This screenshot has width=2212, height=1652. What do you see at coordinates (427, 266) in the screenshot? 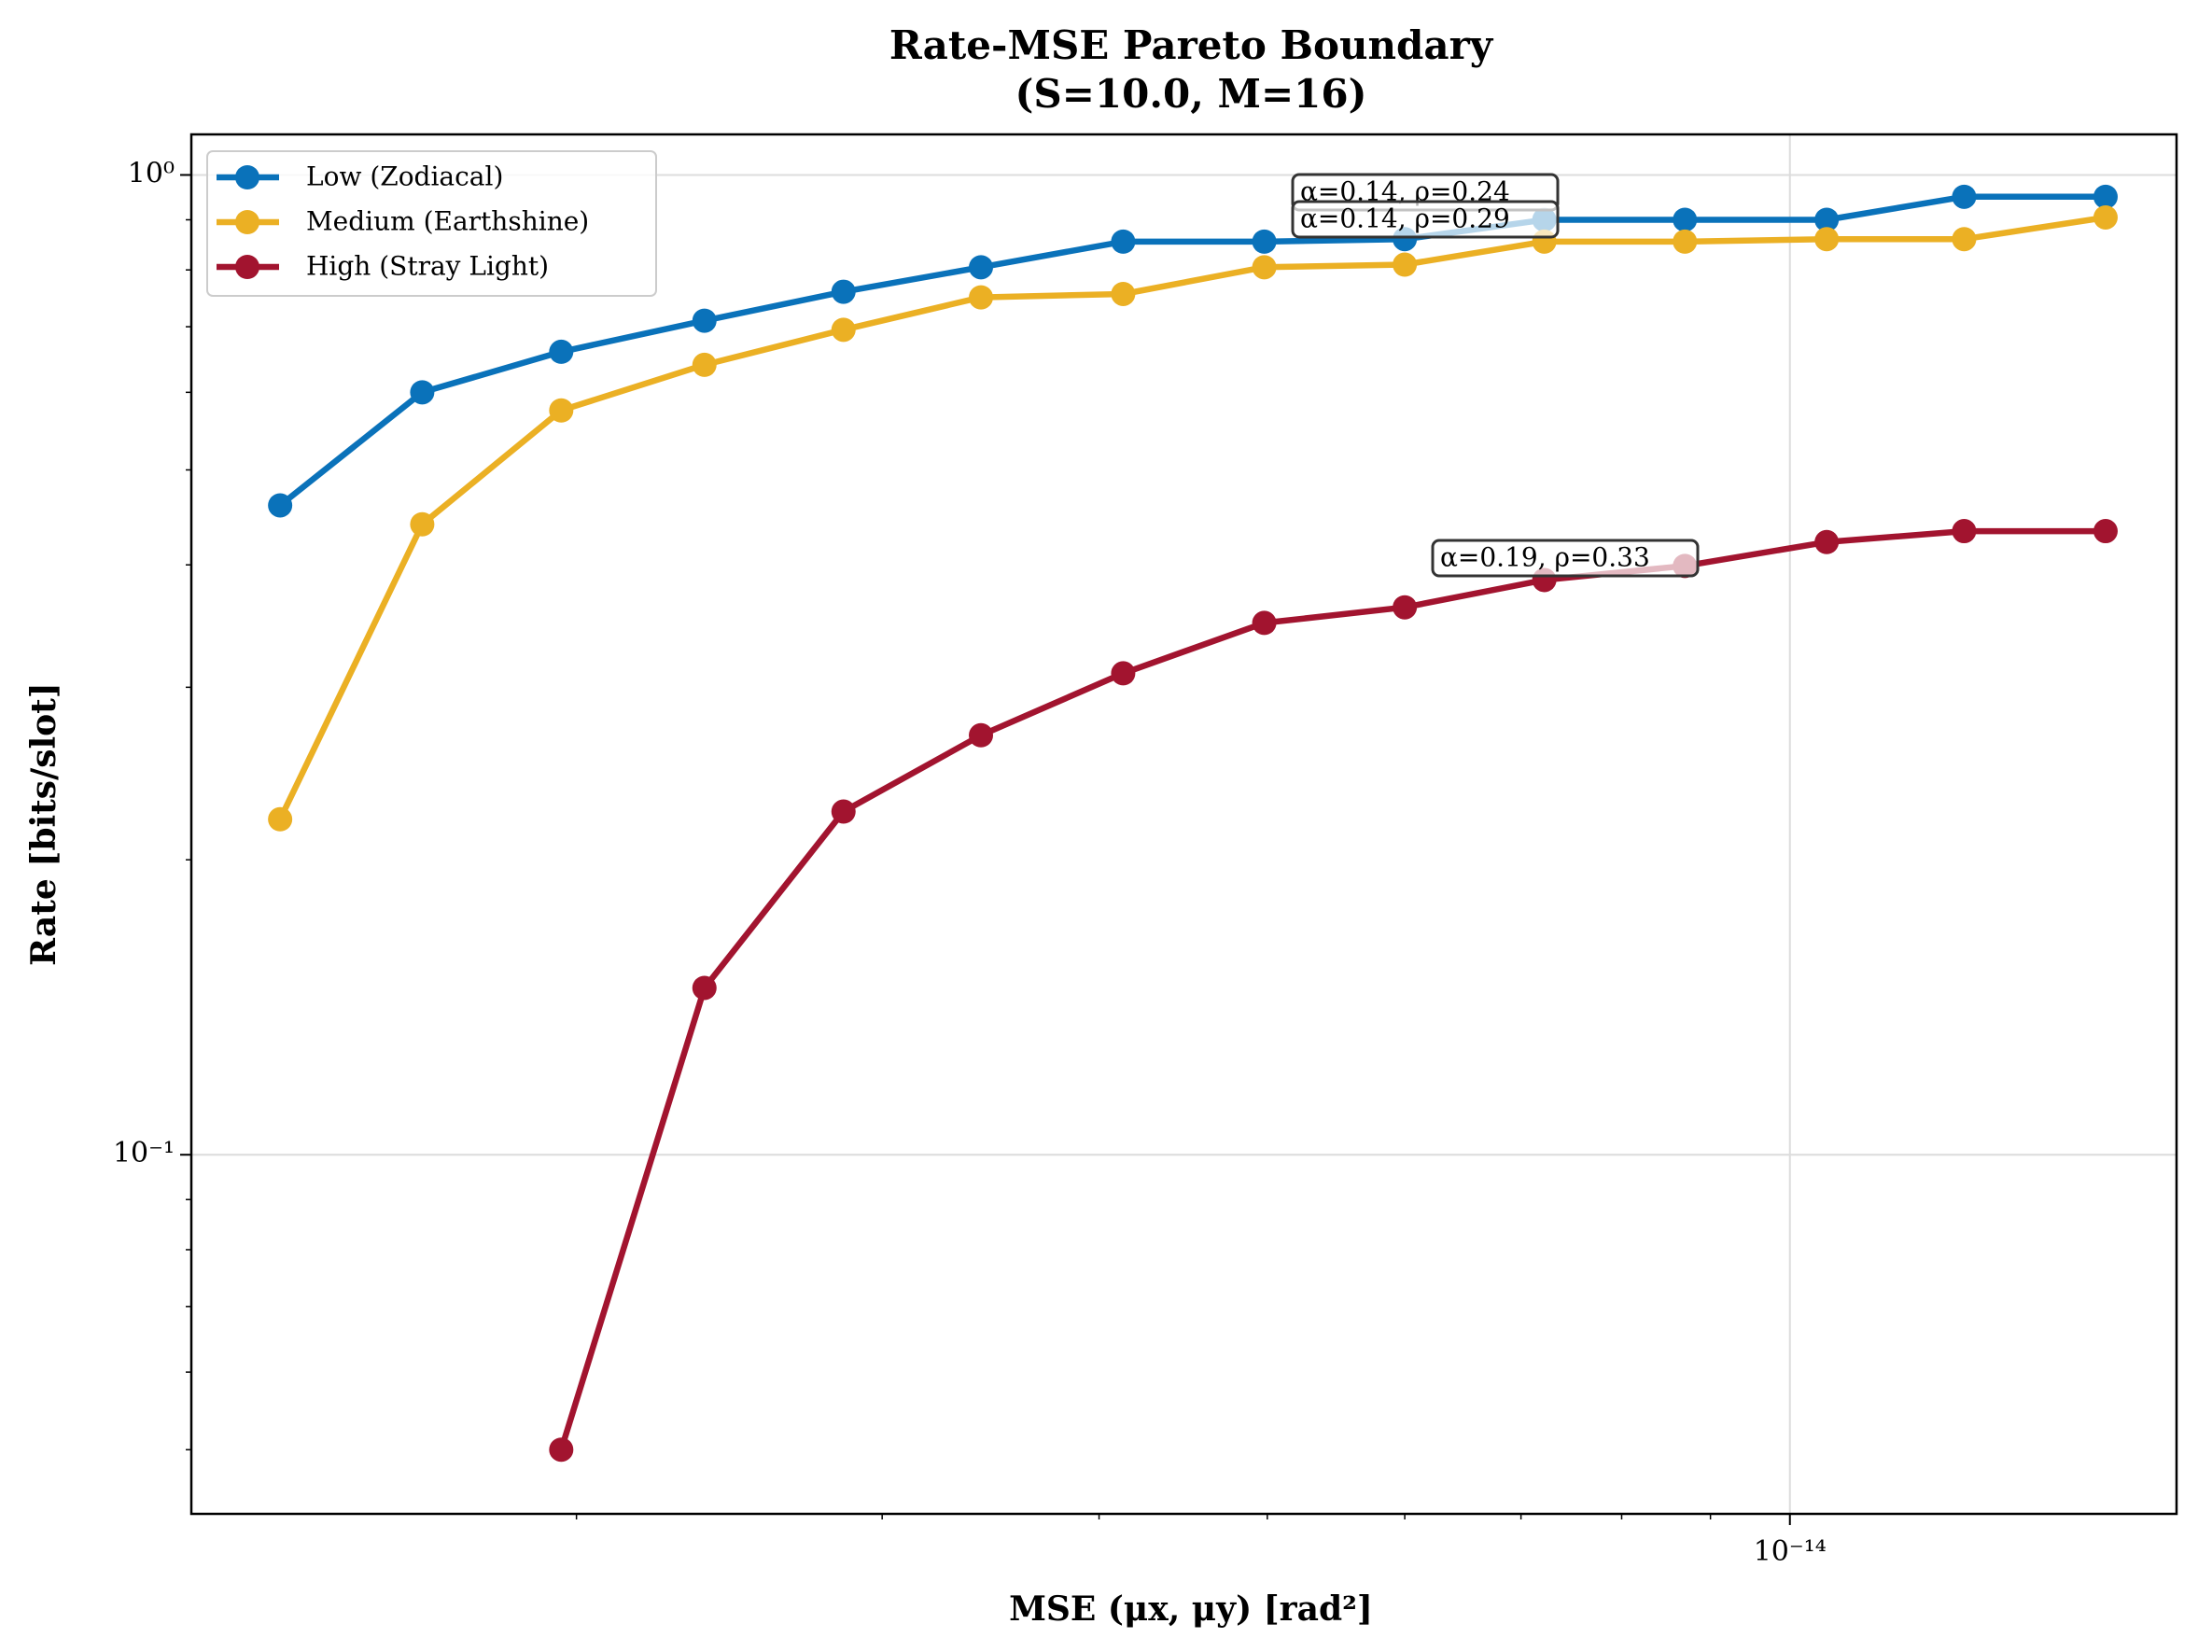
I see `legend-label: High (Stray Light)` at bounding box center [427, 266].